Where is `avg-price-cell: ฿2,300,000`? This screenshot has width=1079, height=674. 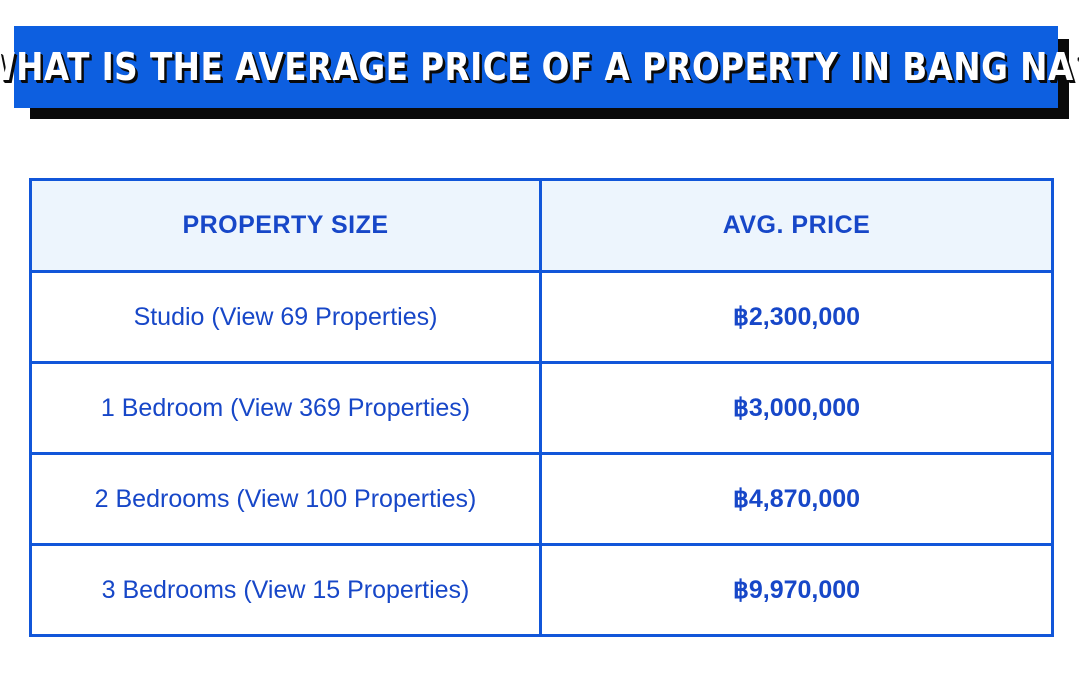 avg-price-cell: ฿2,300,000 is located at coordinates (796, 317).